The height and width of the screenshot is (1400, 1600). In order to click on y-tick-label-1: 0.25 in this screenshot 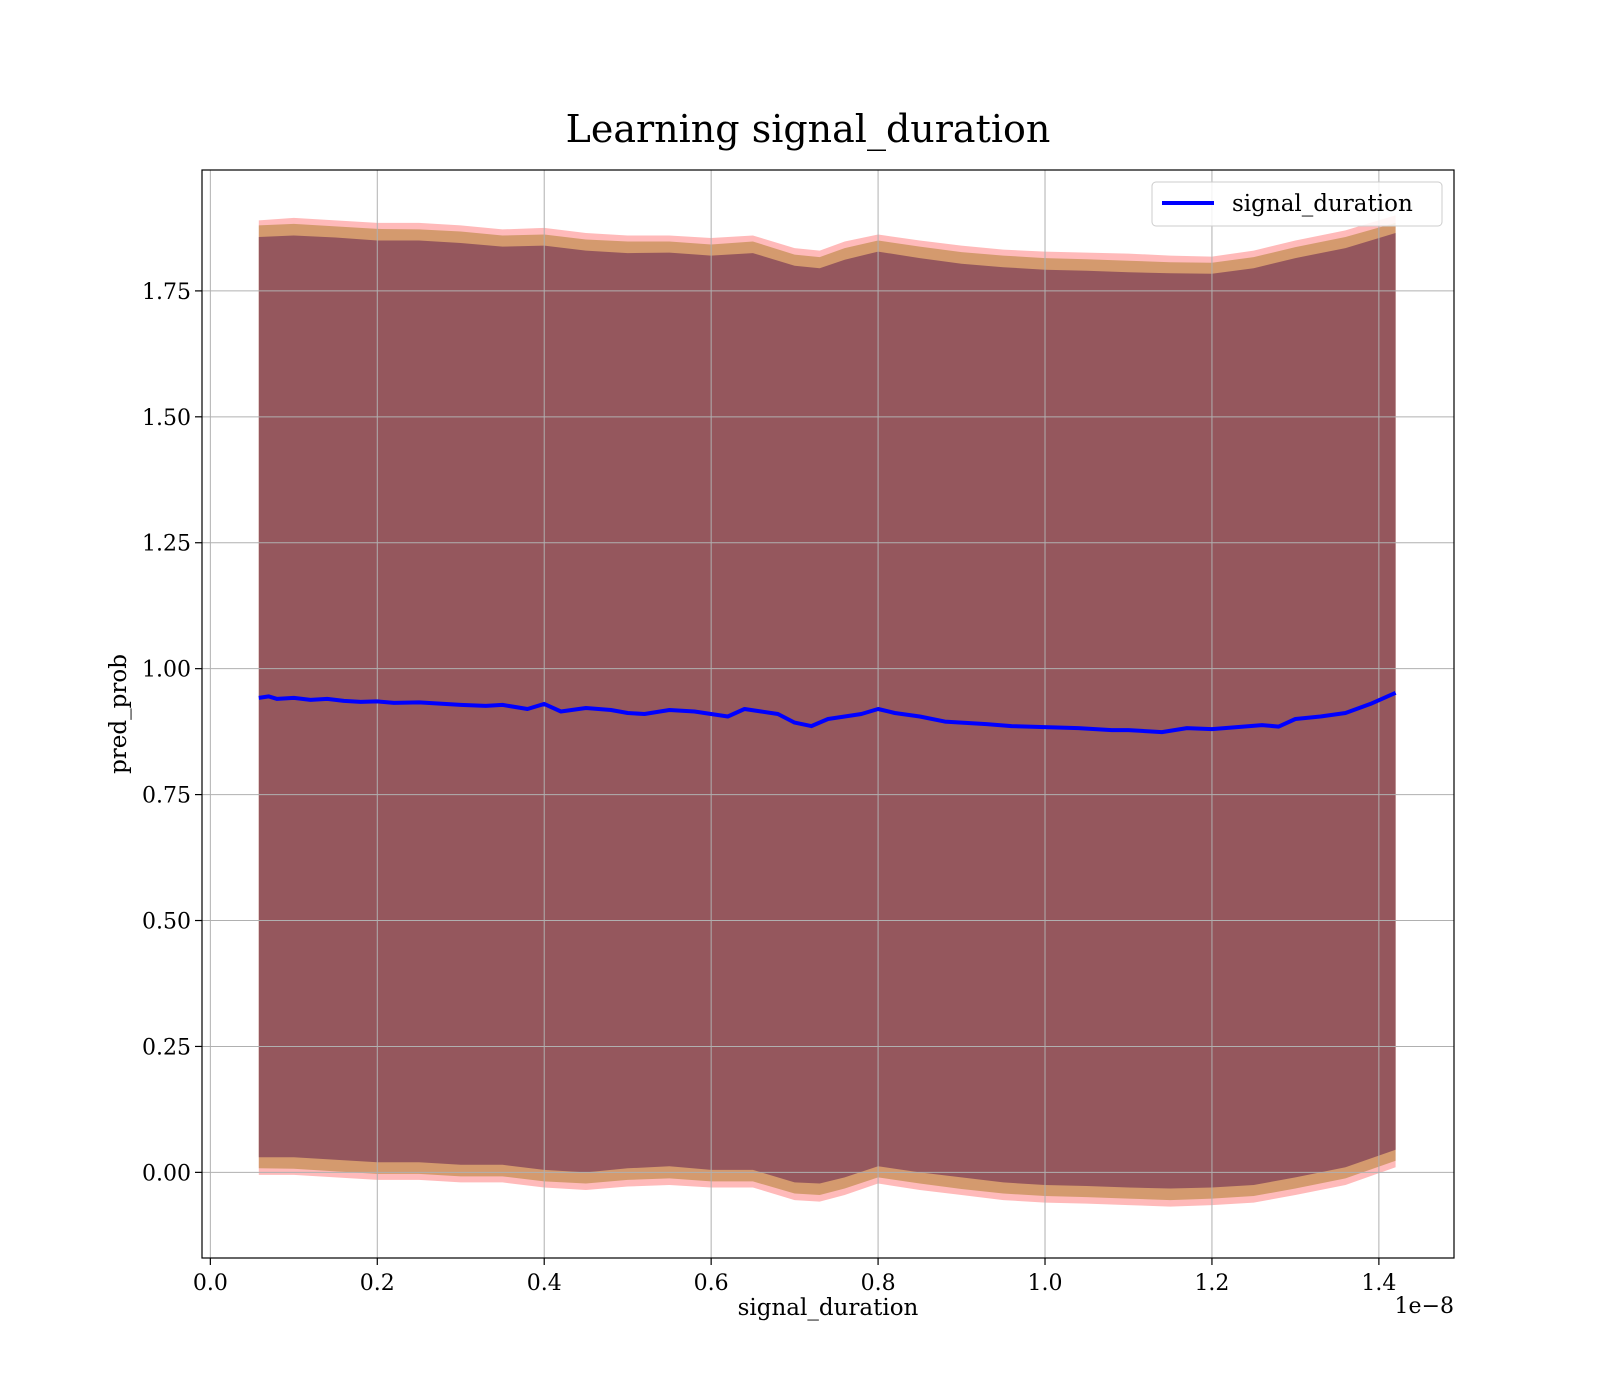, I will do `click(166, 1047)`.